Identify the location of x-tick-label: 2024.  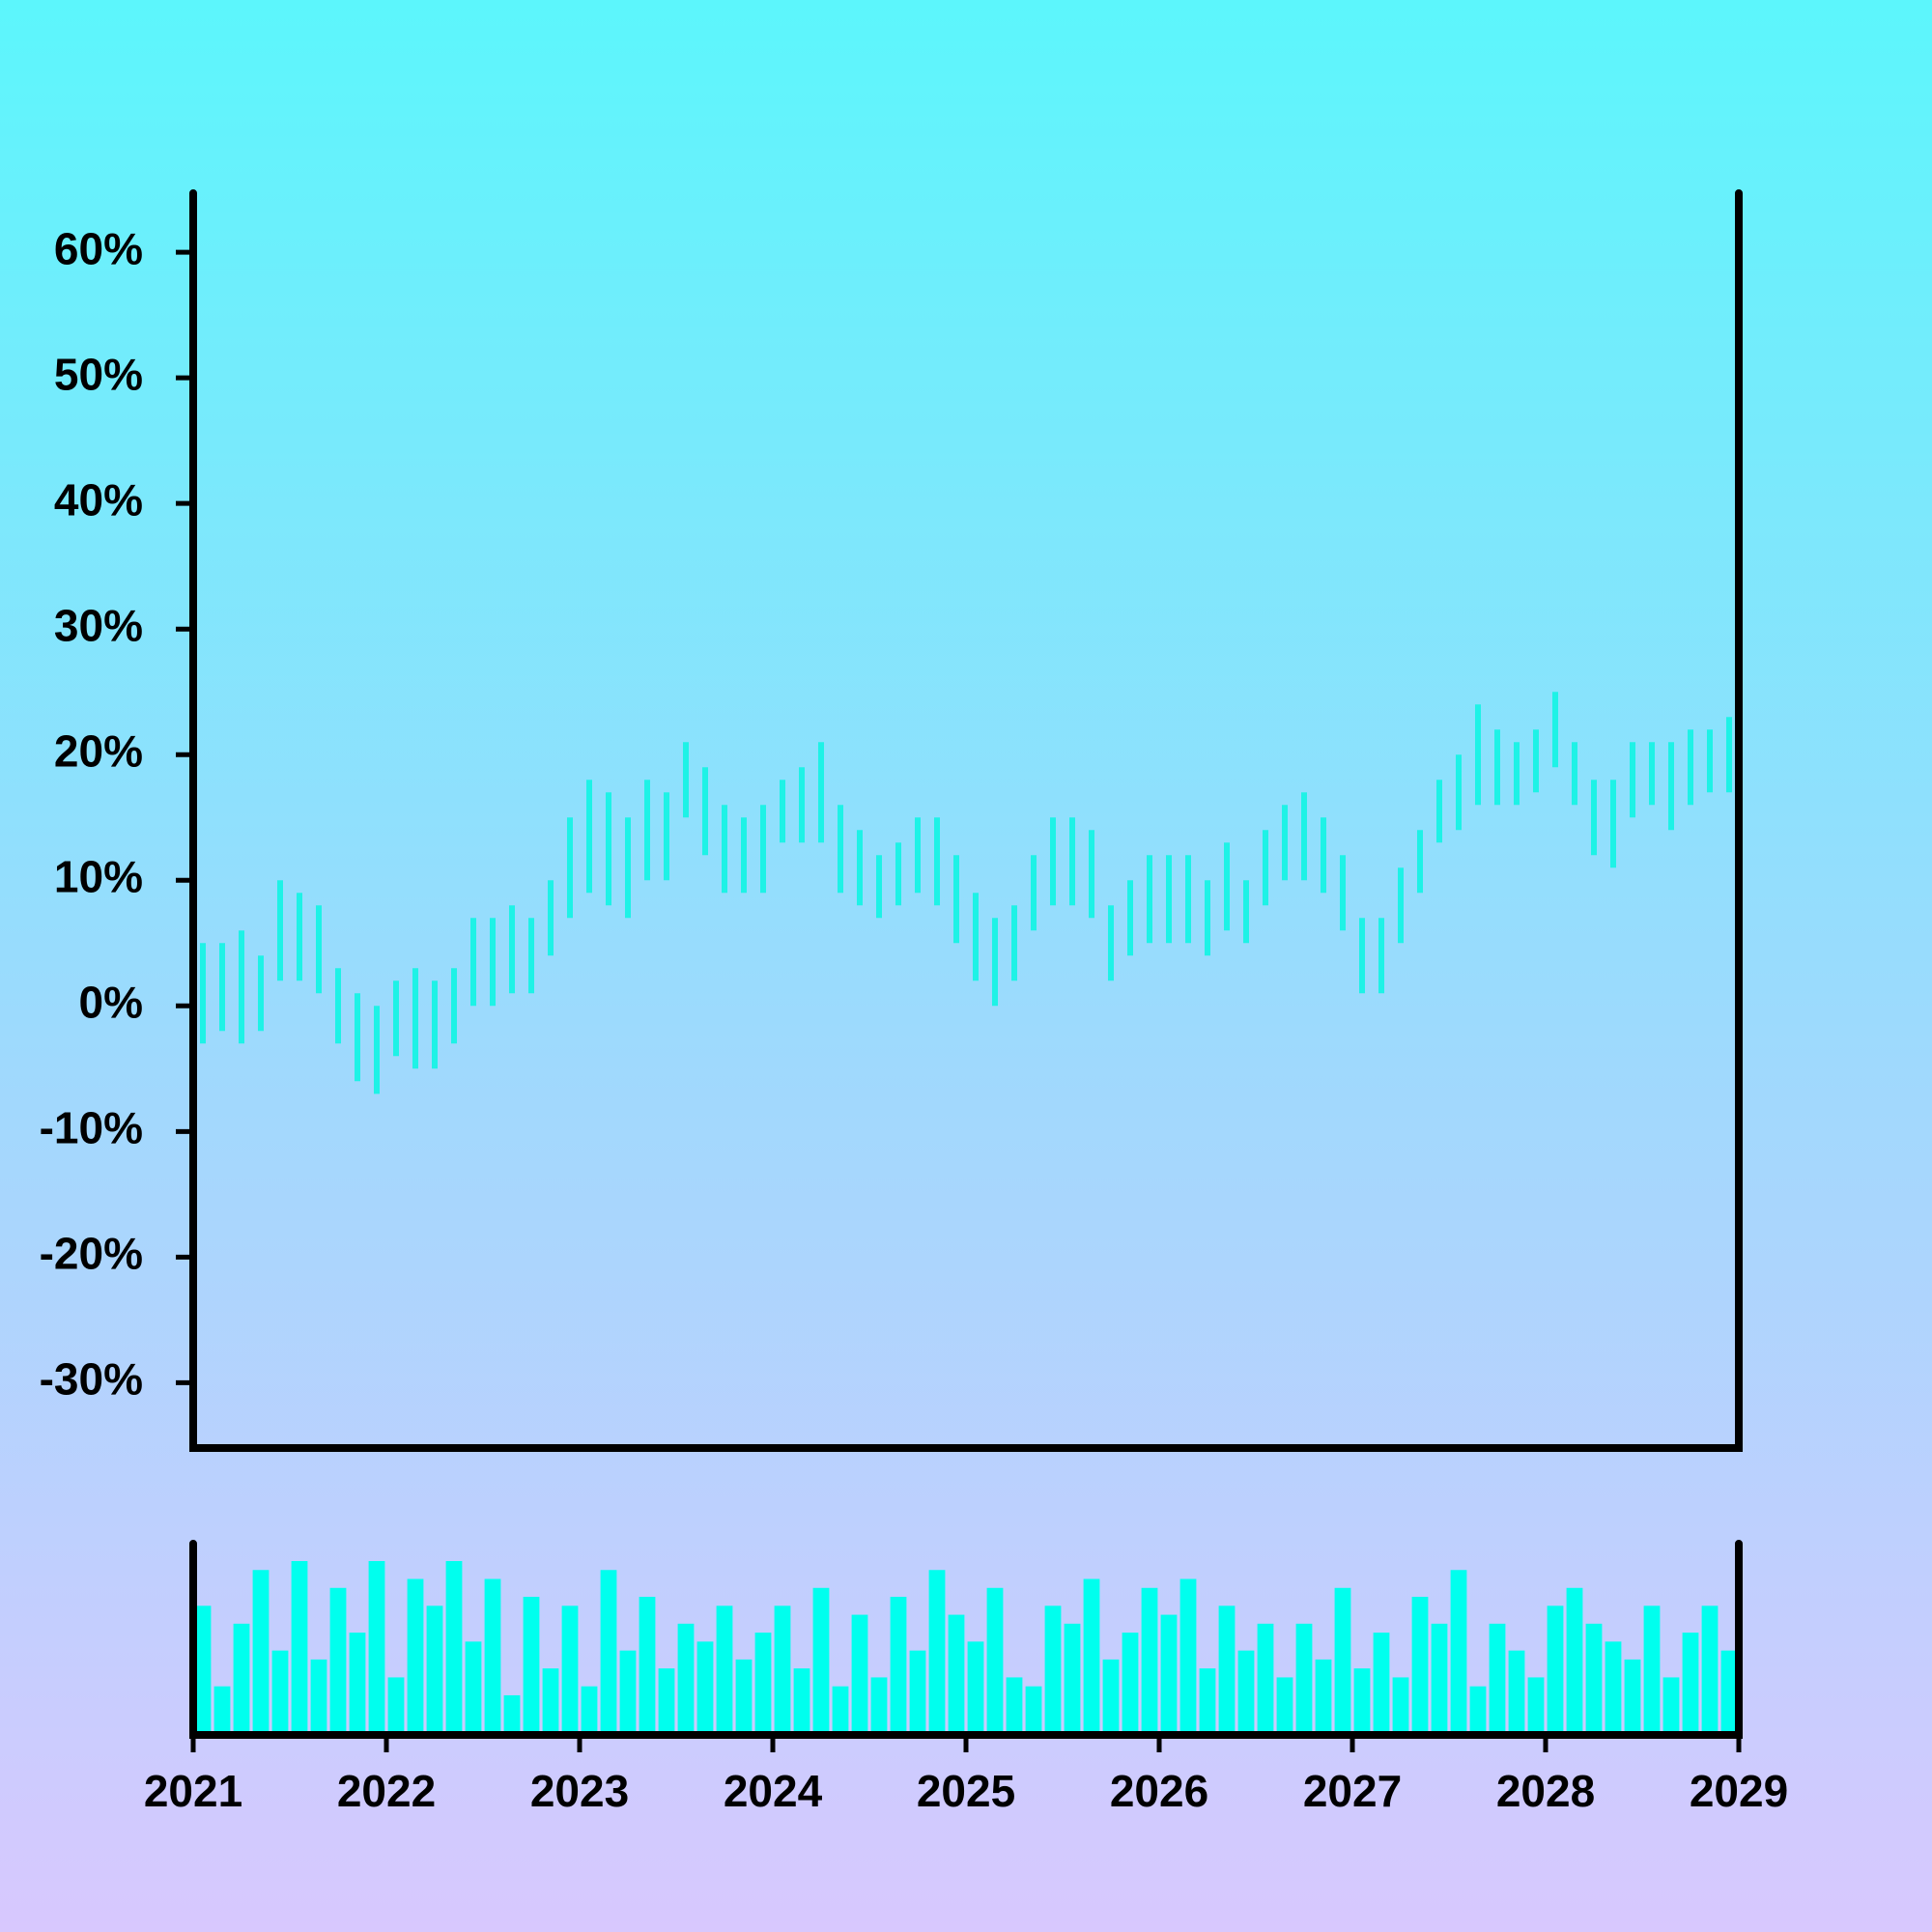
(773, 1791).